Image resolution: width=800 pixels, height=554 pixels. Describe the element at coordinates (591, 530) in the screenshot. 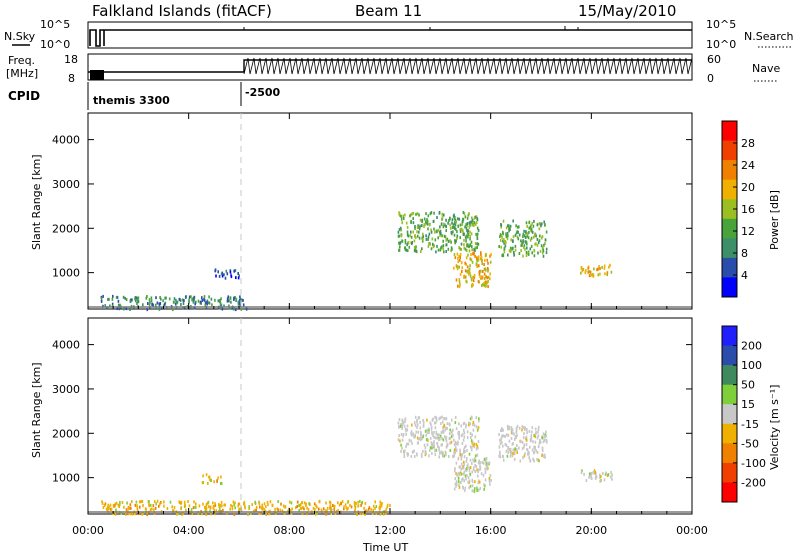

I see `time-tick-label: 20:00` at that location.